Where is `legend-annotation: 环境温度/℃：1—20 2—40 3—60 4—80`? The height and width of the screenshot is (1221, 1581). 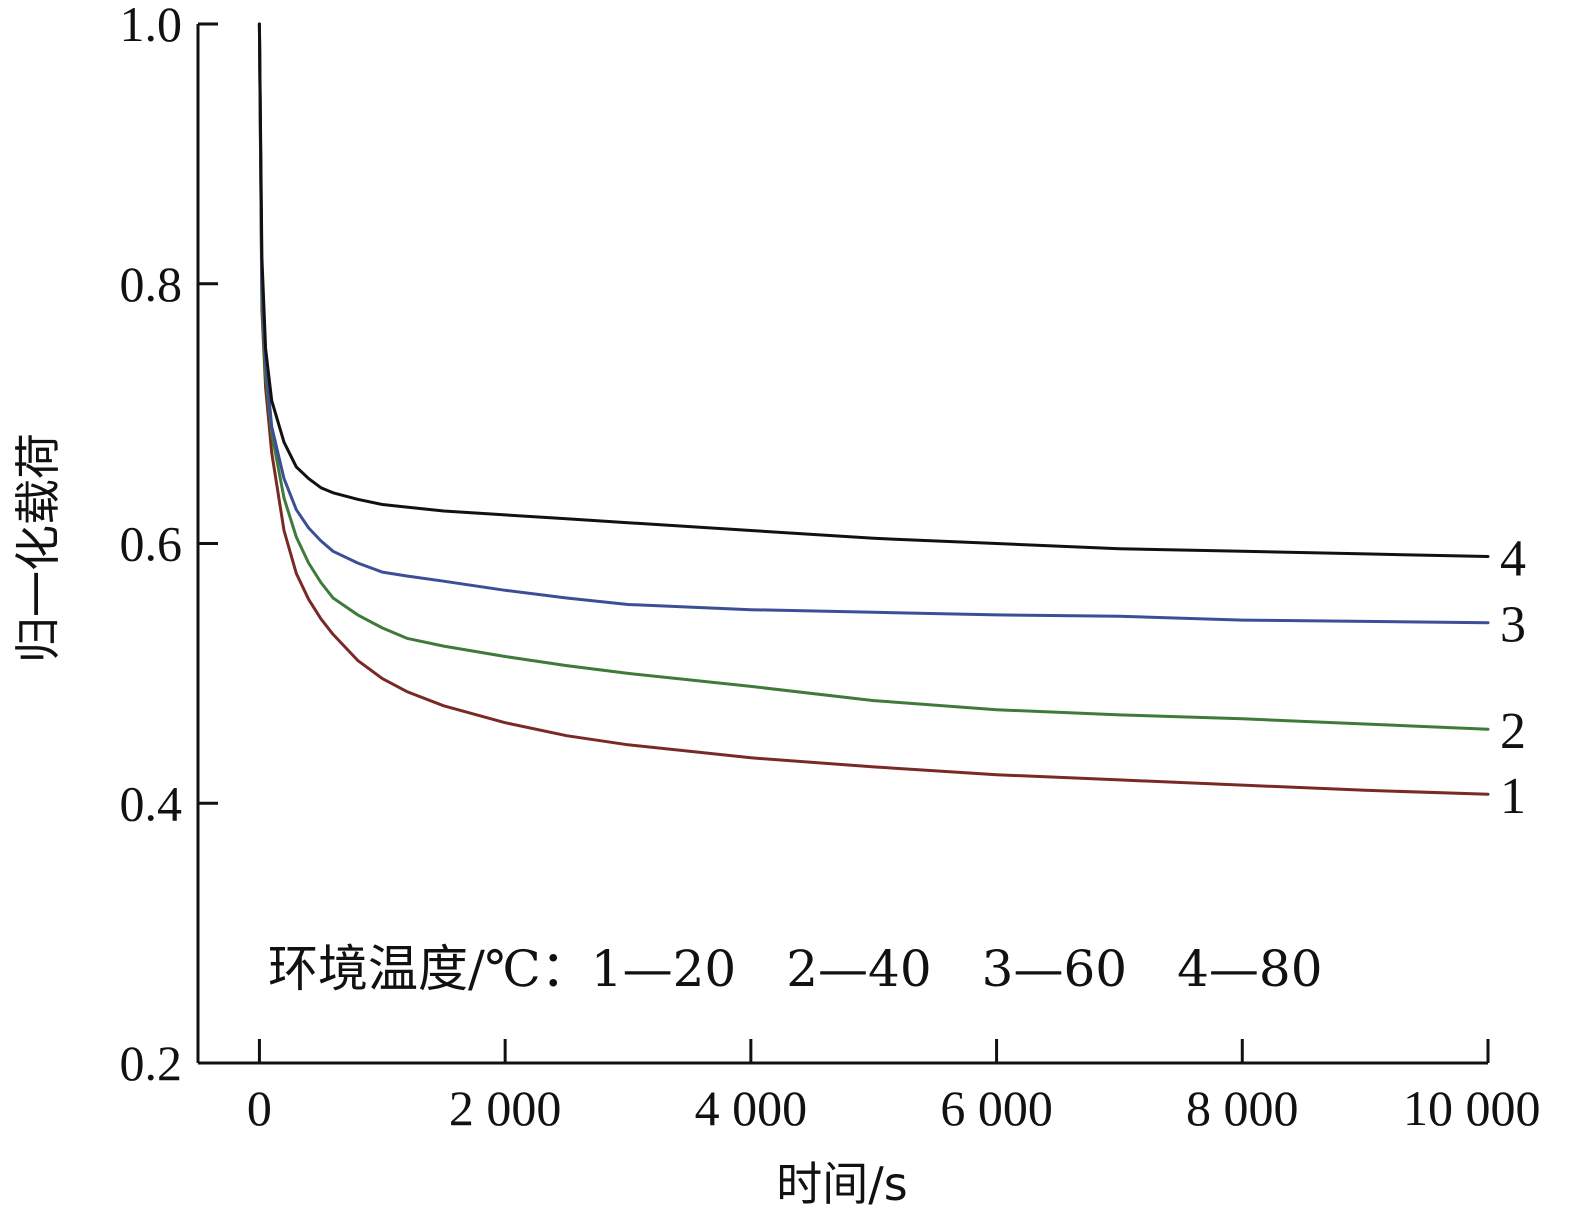
legend-annotation: 环境温度/℃：1—20 2—40 3—60 4—80 is located at coordinates (795, 969).